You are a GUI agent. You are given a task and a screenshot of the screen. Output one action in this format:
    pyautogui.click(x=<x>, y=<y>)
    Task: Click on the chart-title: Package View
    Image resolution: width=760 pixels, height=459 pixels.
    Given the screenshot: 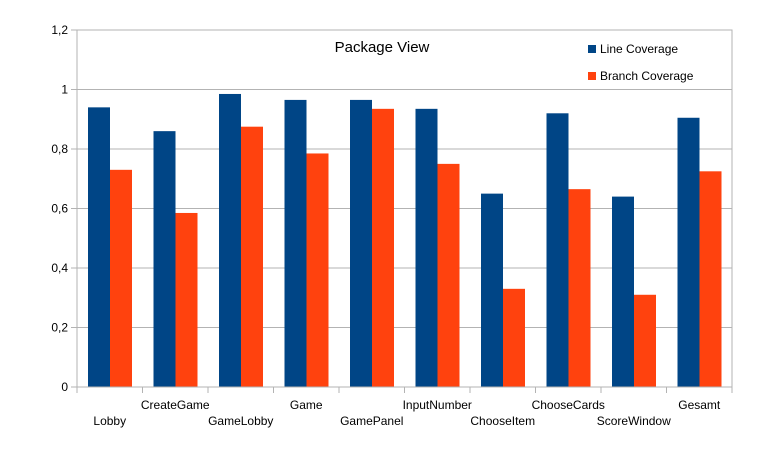 What is the action you would take?
    pyautogui.click(x=382, y=47)
    